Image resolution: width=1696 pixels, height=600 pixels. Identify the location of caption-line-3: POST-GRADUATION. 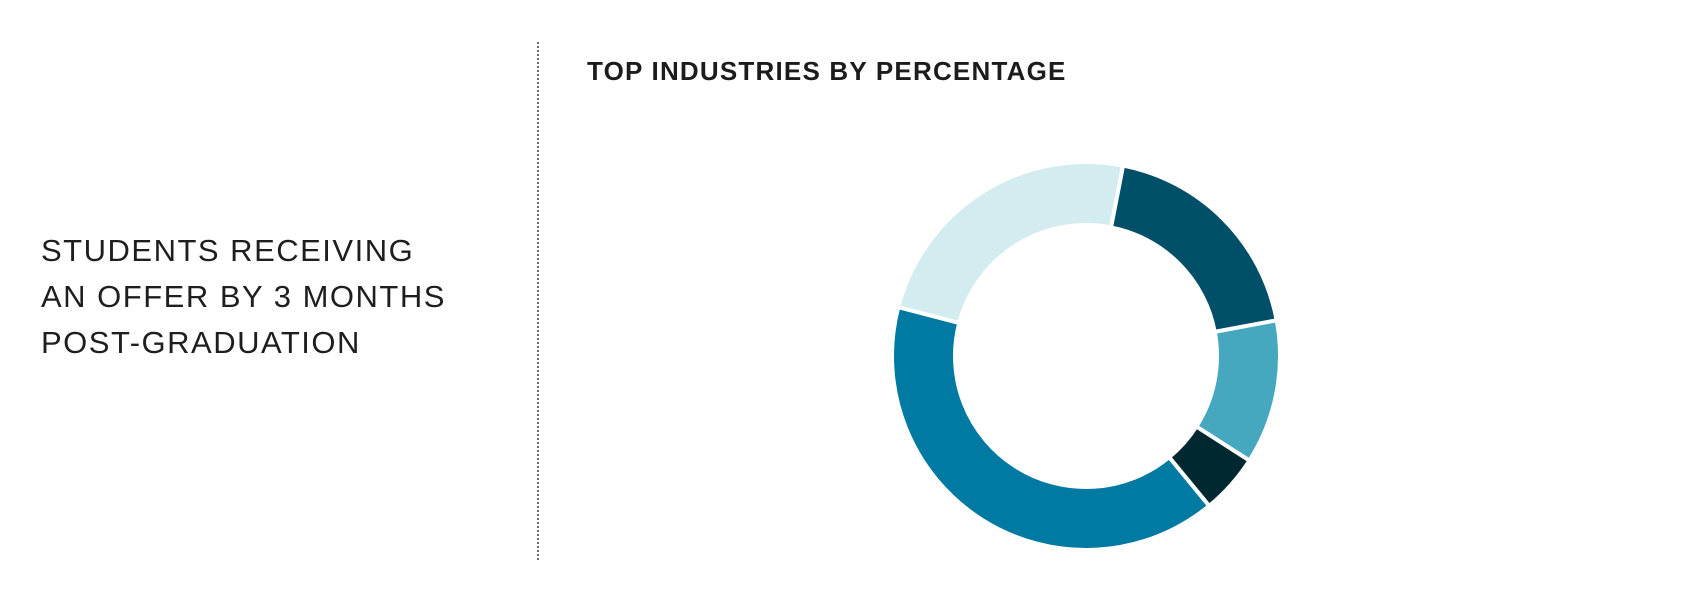
(201, 342).